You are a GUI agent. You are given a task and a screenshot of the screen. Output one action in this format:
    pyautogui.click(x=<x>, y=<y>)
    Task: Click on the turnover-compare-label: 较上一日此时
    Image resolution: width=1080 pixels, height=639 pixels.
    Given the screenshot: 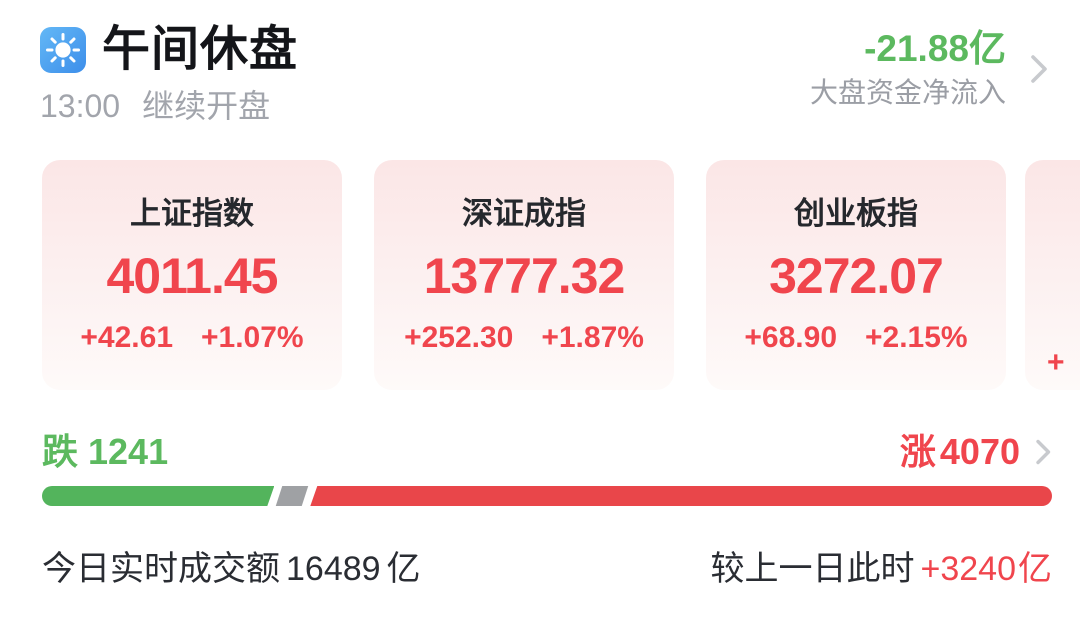 What is the action you would take?
    pyautogui.click(x=812, y=569)
    